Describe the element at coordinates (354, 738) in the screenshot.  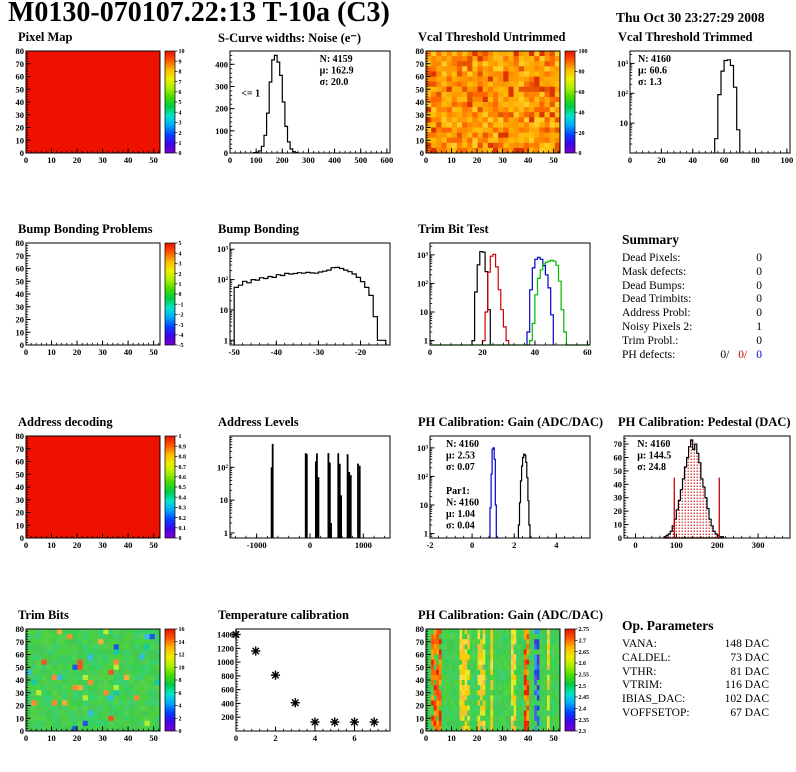
I see `svg-text: 6` at that location.